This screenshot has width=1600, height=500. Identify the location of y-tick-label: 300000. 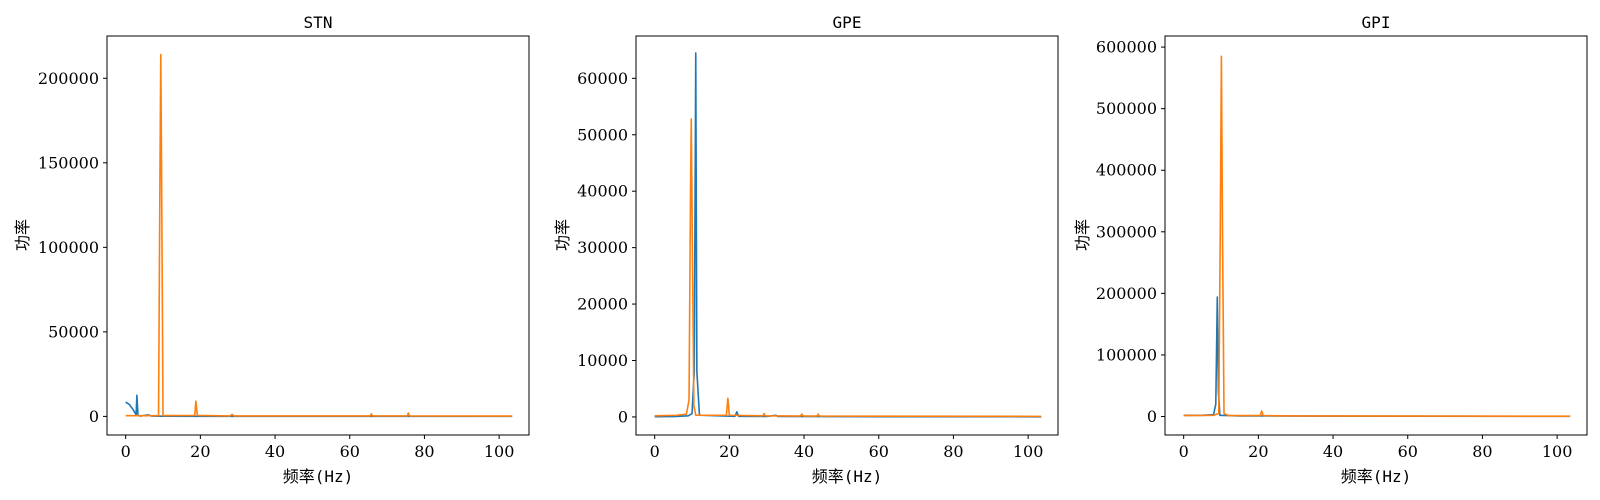
(1126, 231).